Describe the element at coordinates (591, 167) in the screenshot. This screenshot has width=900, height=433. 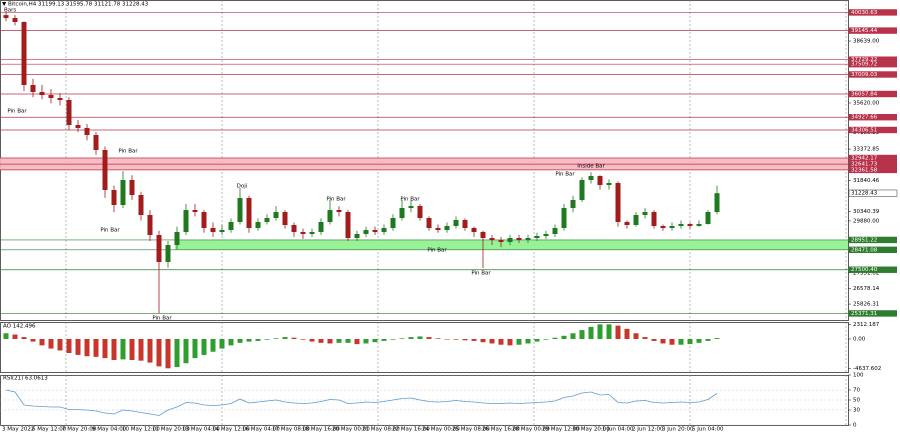
I see `pattern-label: Inside Bar` at that location.